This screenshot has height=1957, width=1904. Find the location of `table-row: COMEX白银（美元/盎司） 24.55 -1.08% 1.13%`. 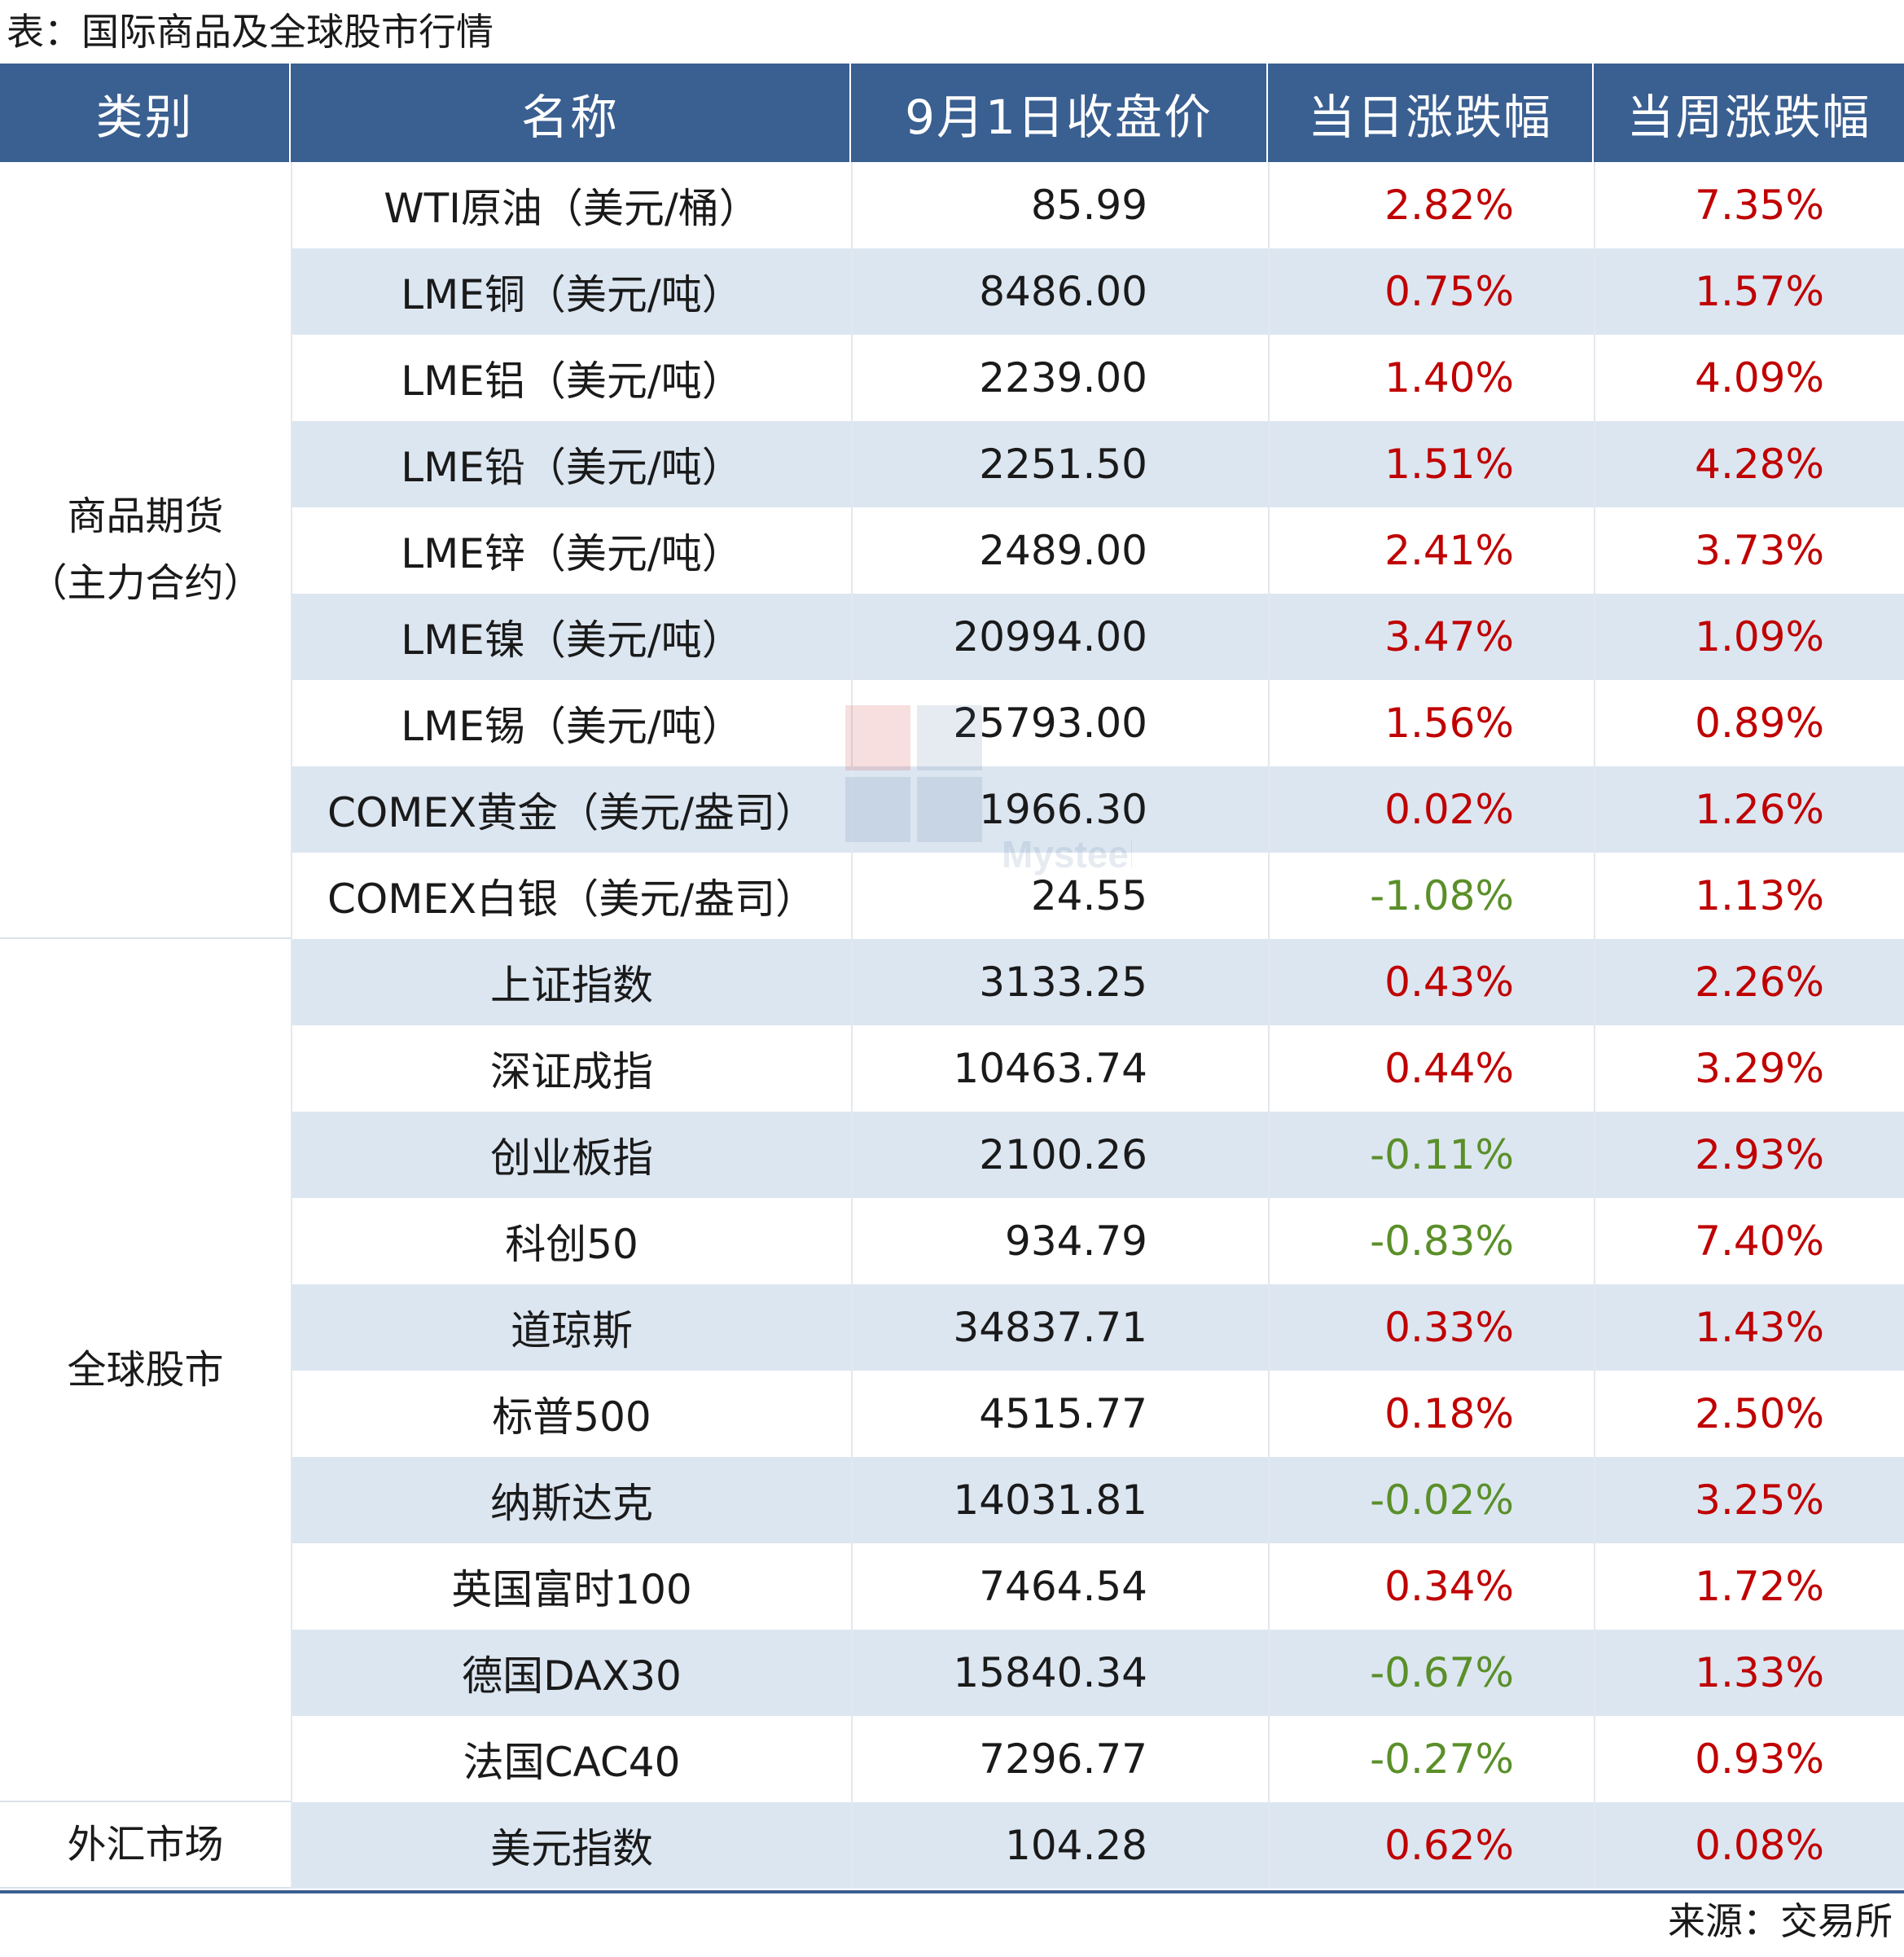

table-row: COMEX白银（美元/盎司） 24.55 -1.08% 1.13% is located at coordinates (1097, 896).